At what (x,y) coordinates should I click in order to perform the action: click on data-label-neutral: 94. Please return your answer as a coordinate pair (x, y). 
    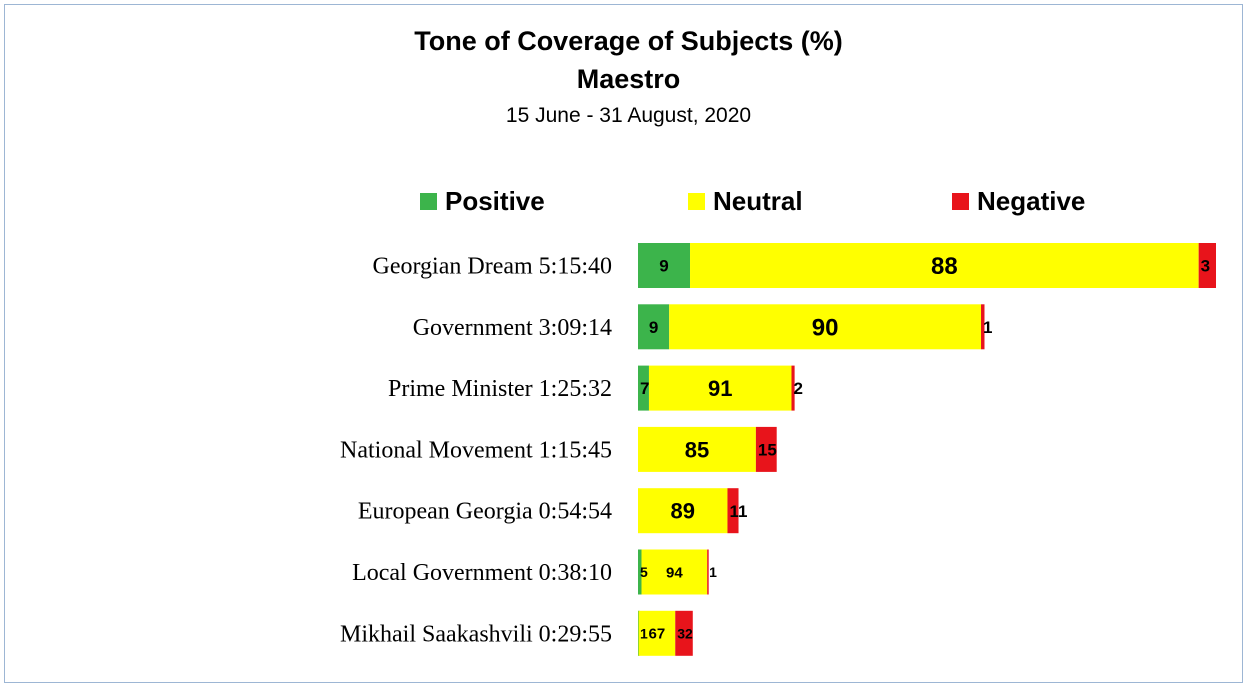
    Looking at the image, I should click on (674, 572).